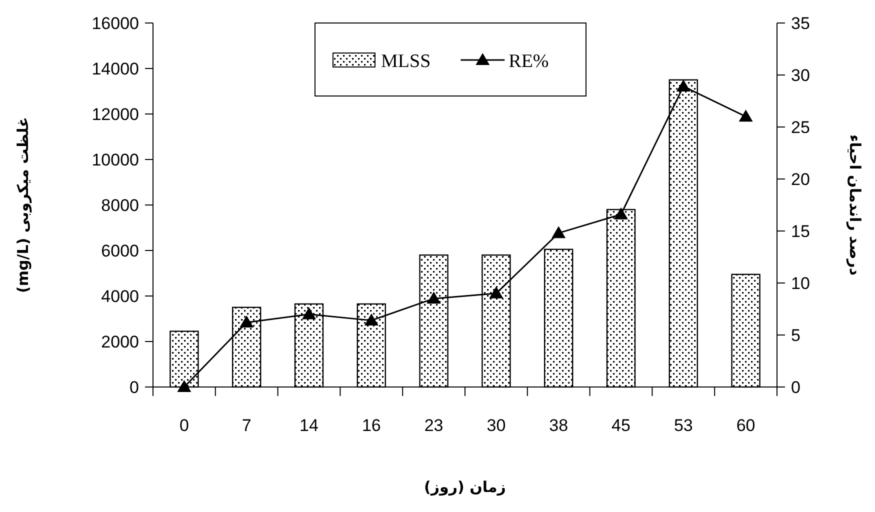  Describe the element at coordinates (309, 425) in the screenshot. I see `x-tick-label: 14` at that location.